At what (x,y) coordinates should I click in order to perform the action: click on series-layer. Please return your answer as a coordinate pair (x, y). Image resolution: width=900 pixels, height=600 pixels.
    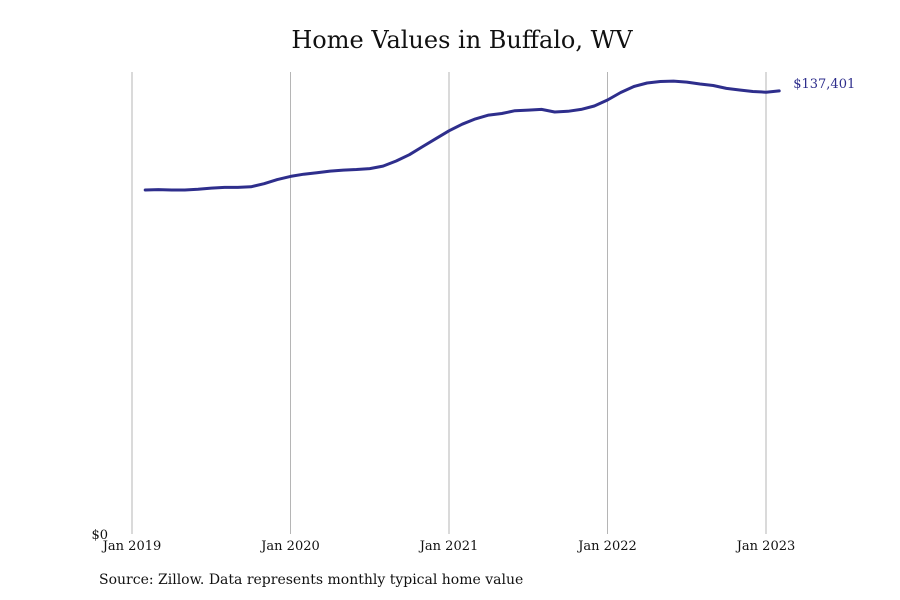
    Looking at the image, I should click on (462, 135).